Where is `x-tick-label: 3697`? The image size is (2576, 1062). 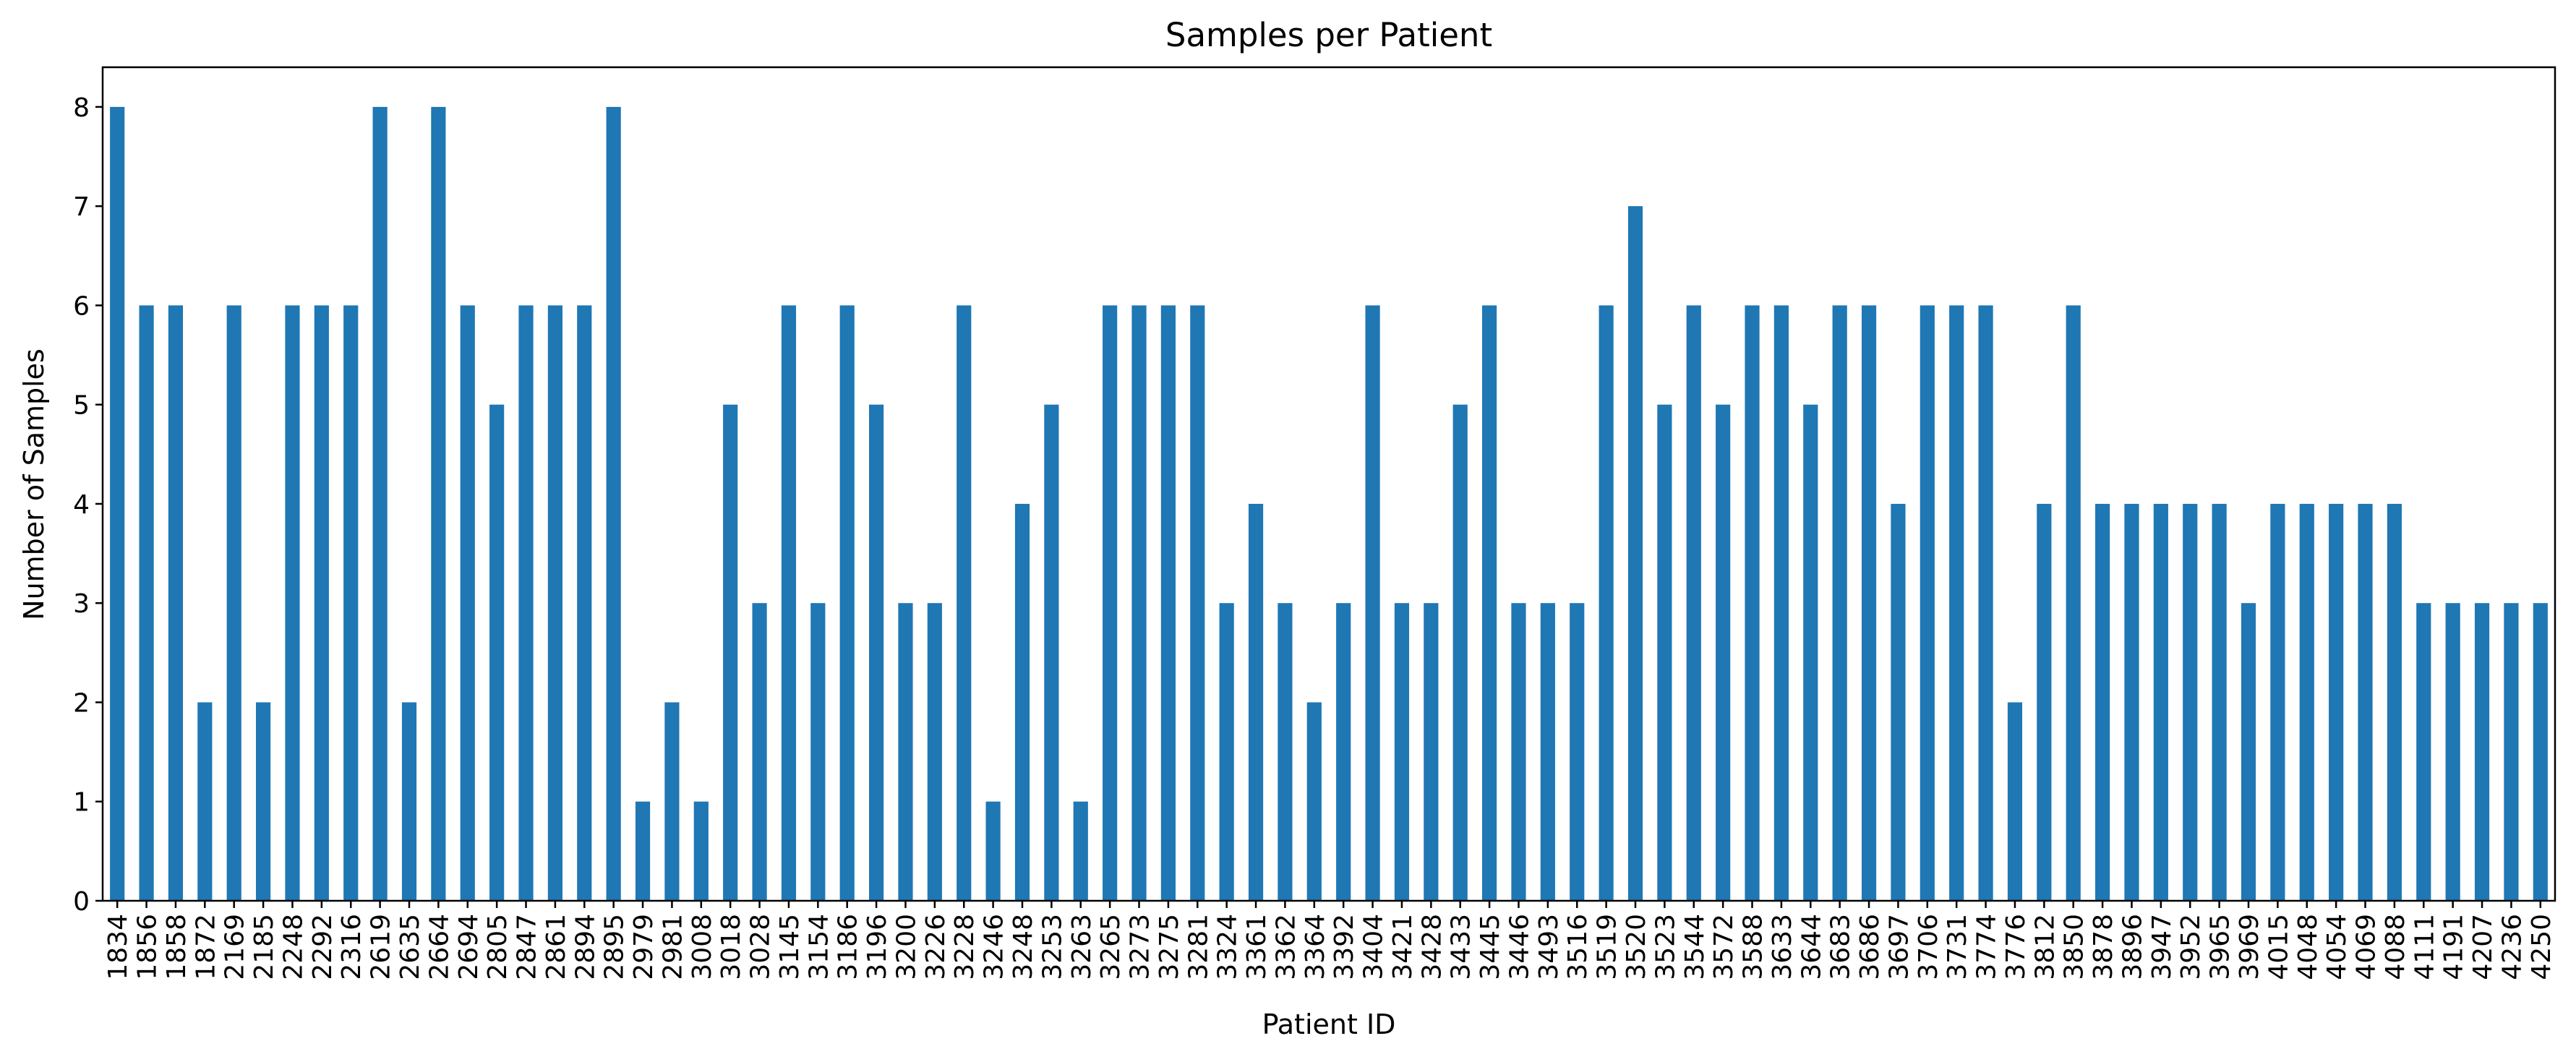
x-tick-label: 3697 is located at coordinates (1899, 947).